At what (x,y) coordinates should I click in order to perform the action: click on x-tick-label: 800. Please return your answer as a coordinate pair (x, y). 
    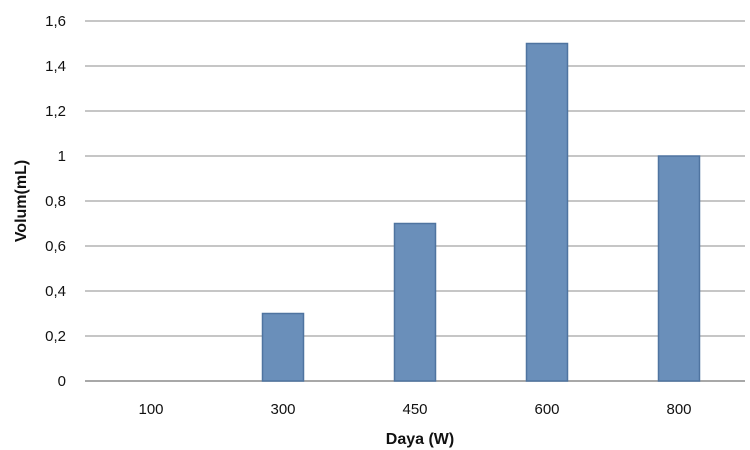
    Looking at the image, I should click on (678, 409).